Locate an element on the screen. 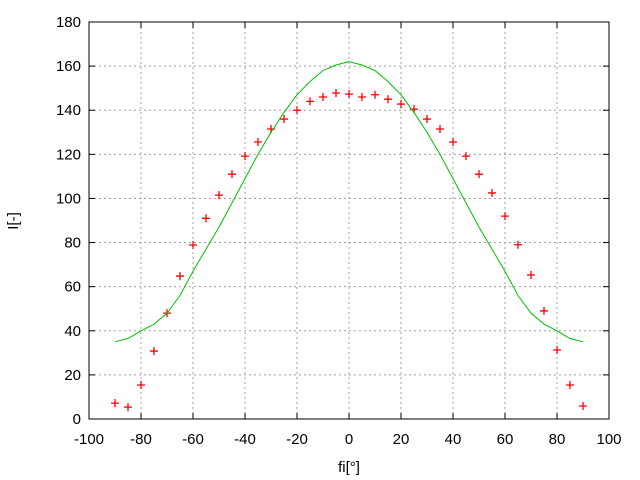 The height and width of the screenshot is (480, 640). x-tick-label: -40 is located at coordinates (245, 439).